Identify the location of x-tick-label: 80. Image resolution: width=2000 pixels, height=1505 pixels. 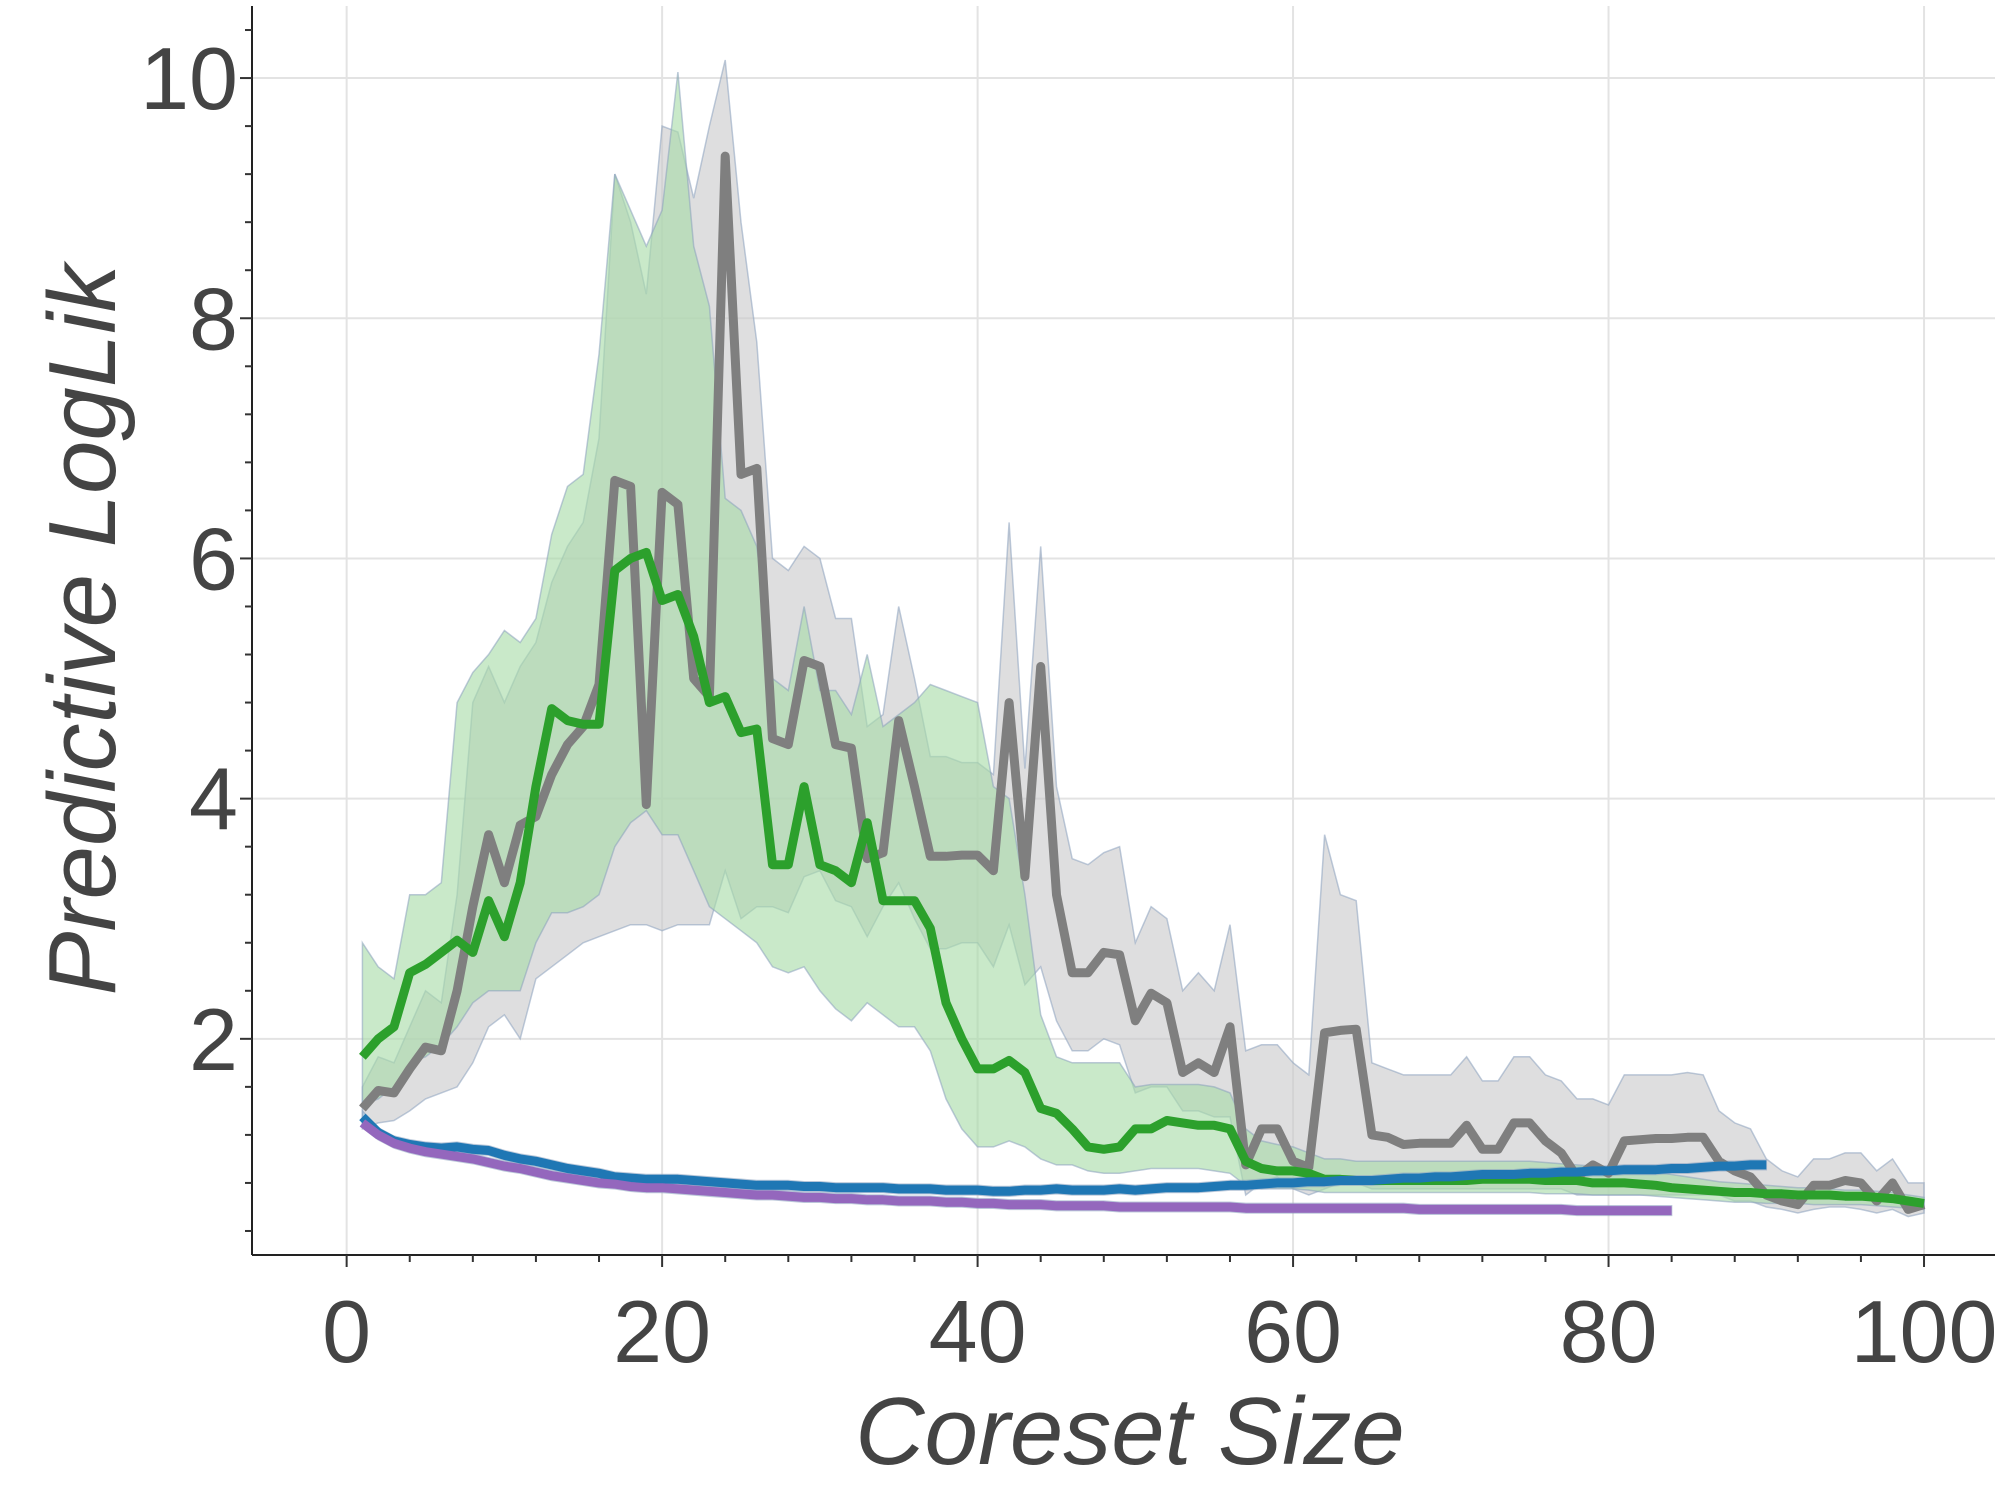
(1609, 1331).